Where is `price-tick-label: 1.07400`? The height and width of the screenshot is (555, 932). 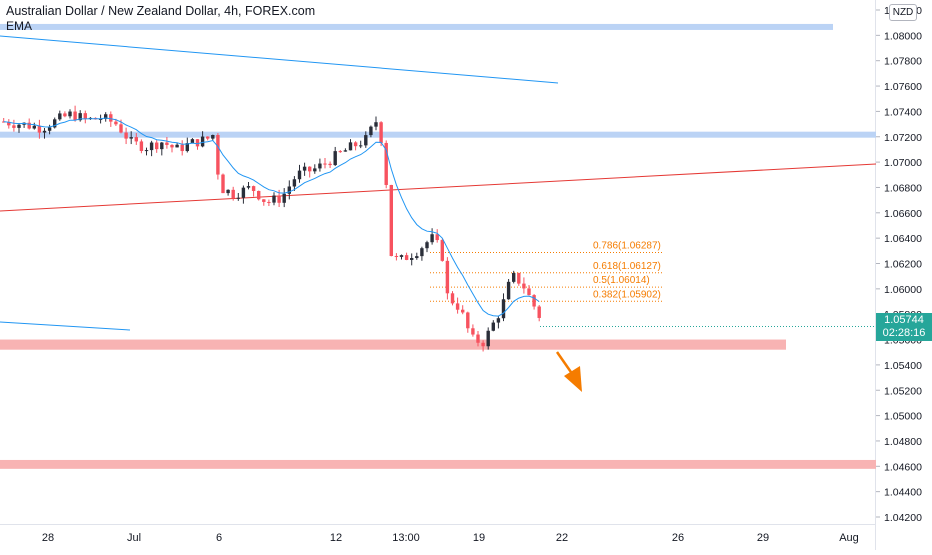 price-tick-label: 1.07400 is located at coordinates (903, 112).